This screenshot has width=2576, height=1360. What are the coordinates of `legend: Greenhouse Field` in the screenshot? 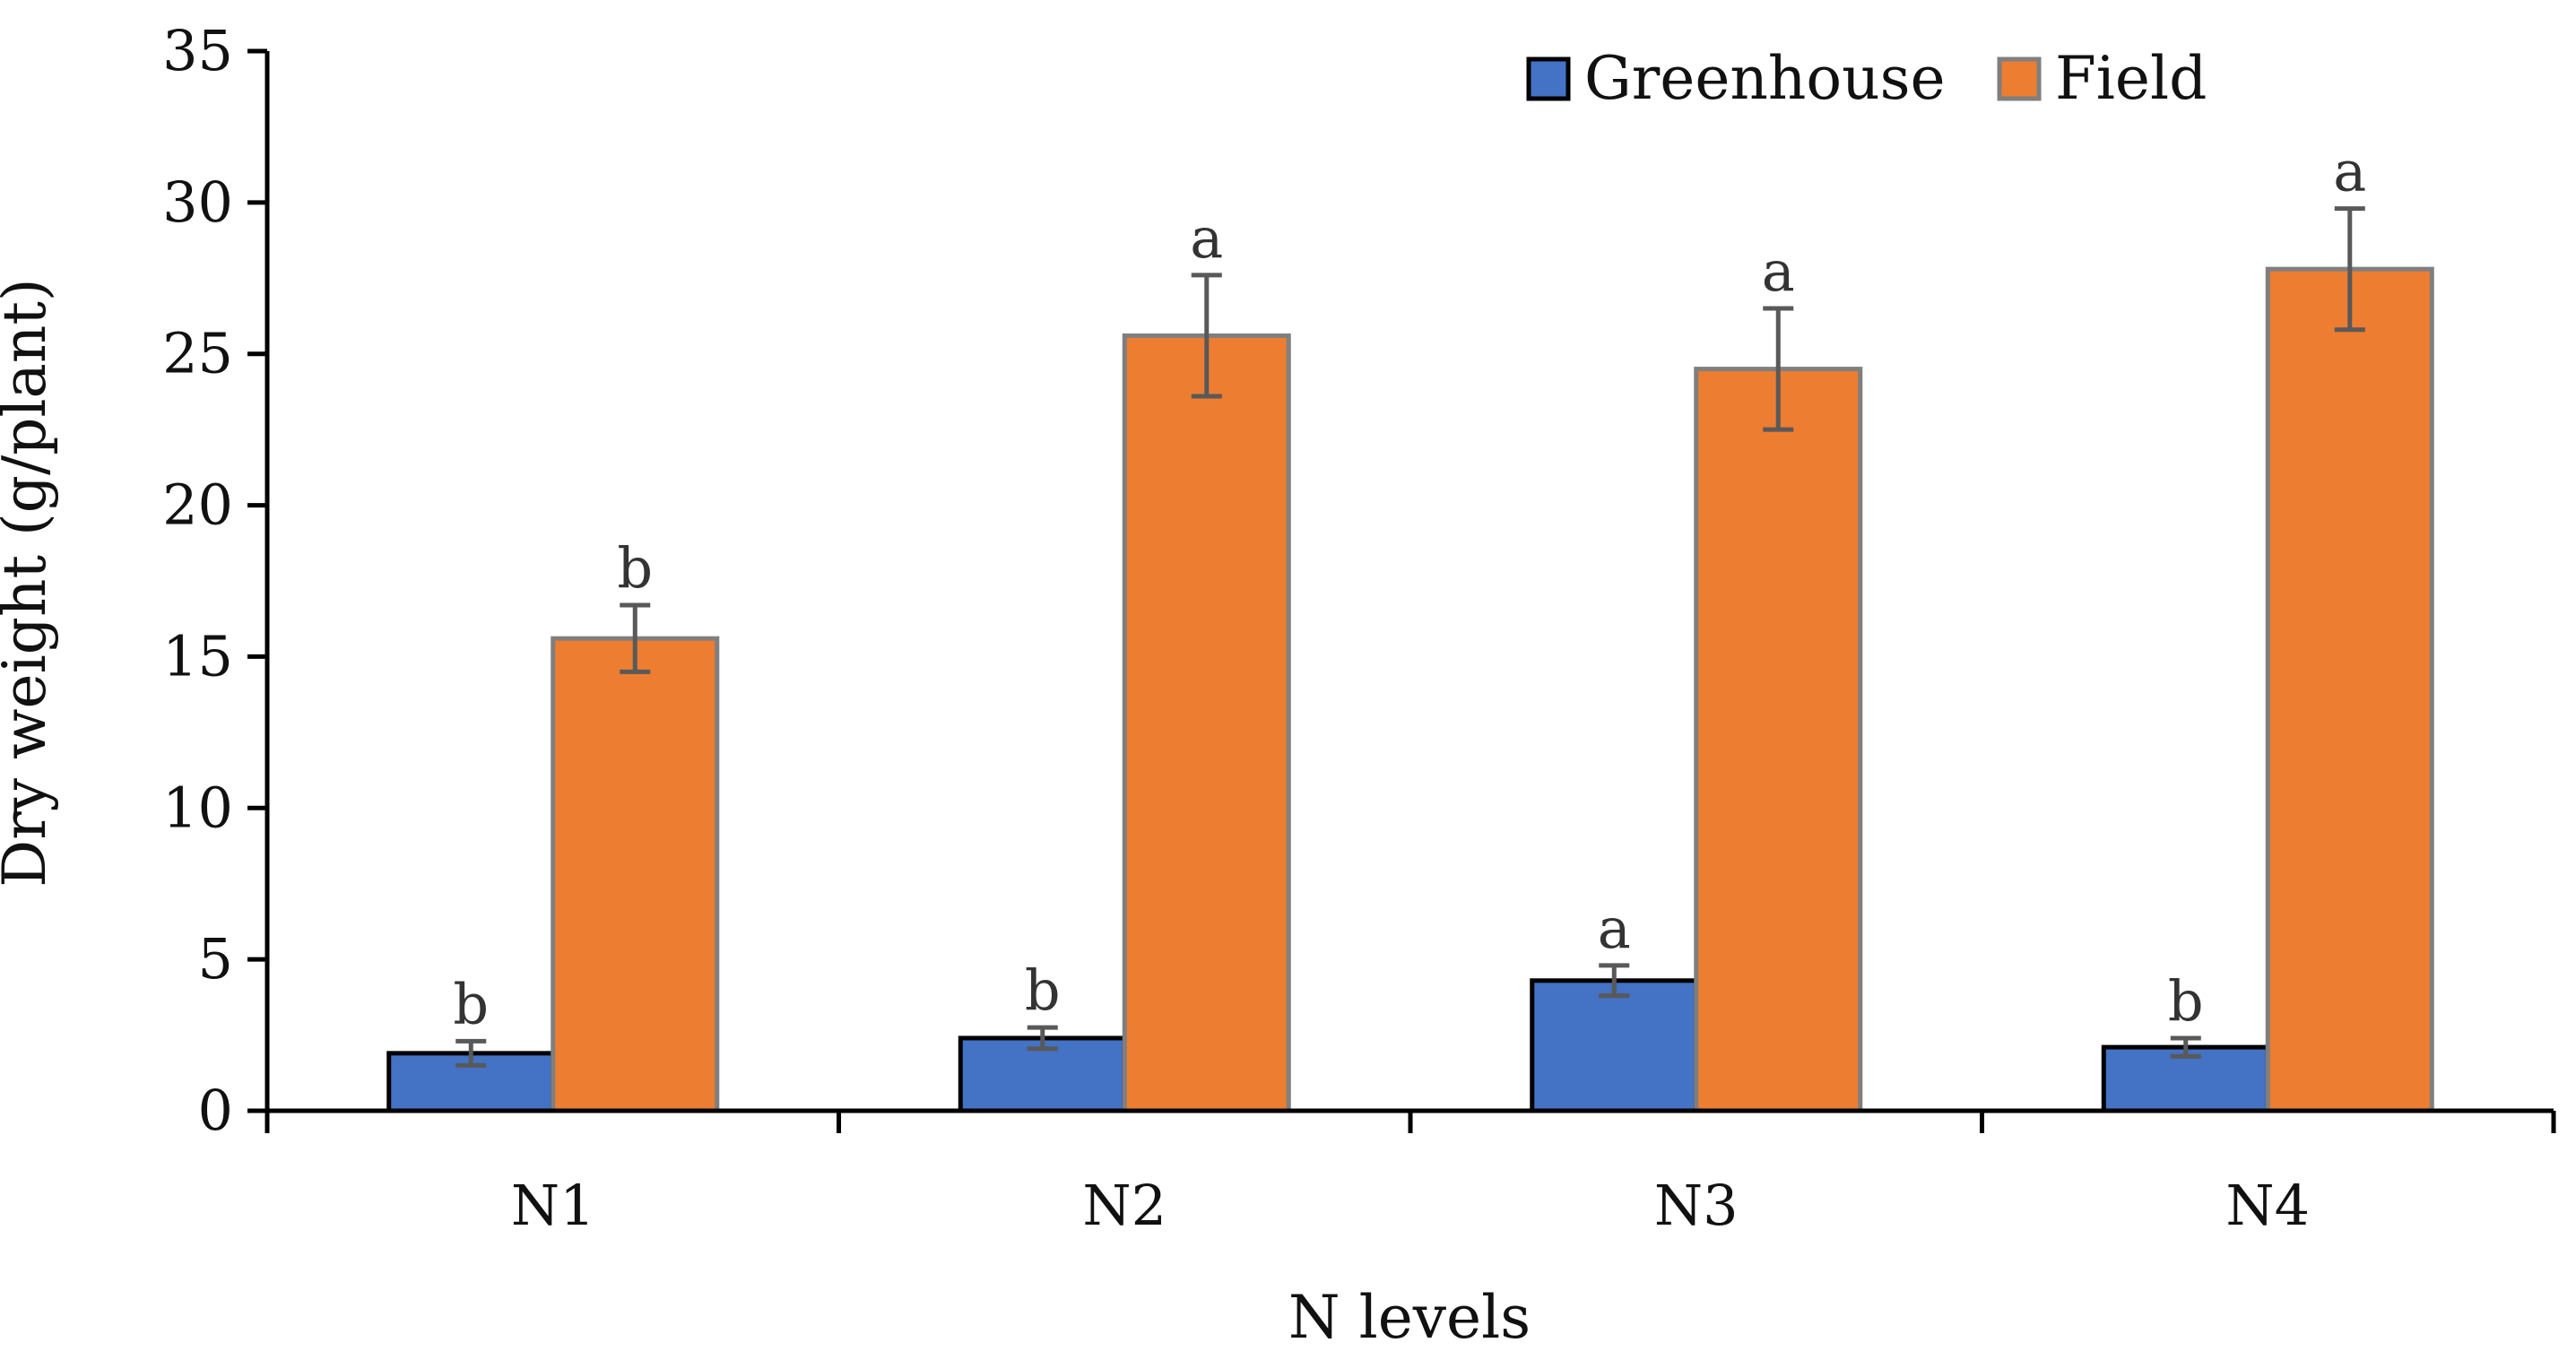 It's located at (1866, 78).